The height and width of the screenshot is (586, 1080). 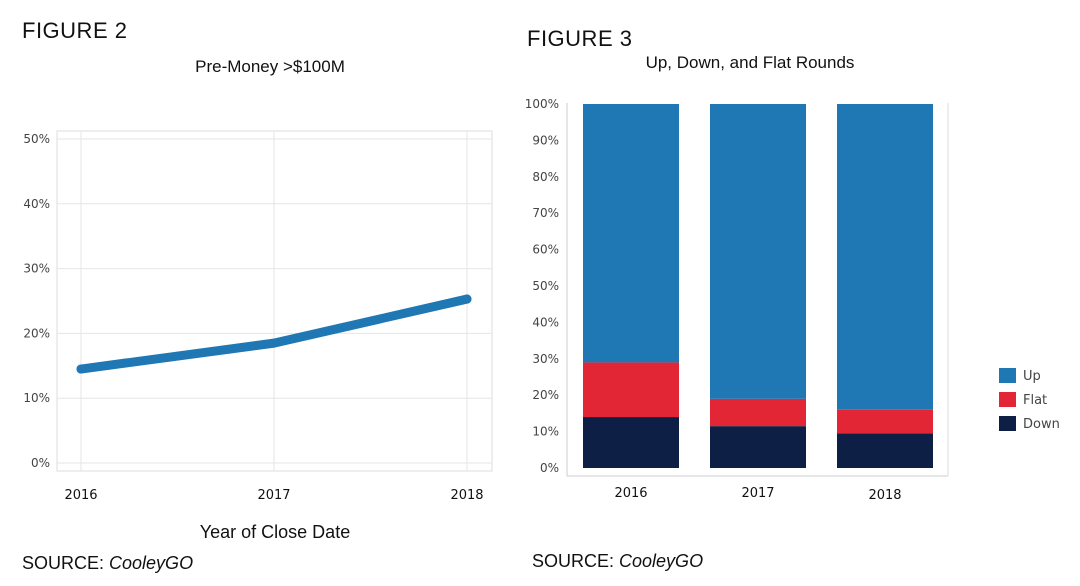 What do you see at coordinates (75, 30) in the screenshot?
I see `figure2-label: FIGURE 2` at bounding box center [75, 30].